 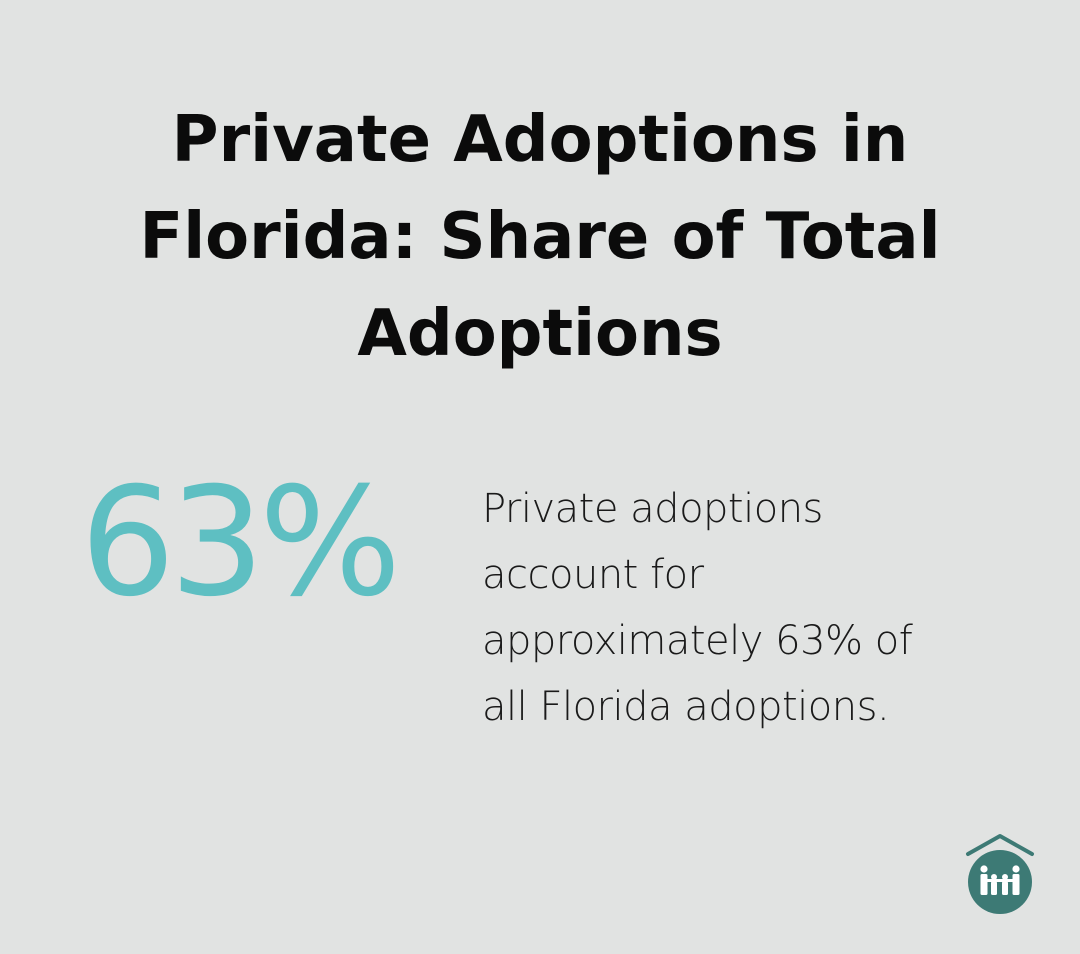 What do you see at coordinates (540, 334) in the screenshot?
I see `title-line: Adoptions` at bounding box center [540, 334].